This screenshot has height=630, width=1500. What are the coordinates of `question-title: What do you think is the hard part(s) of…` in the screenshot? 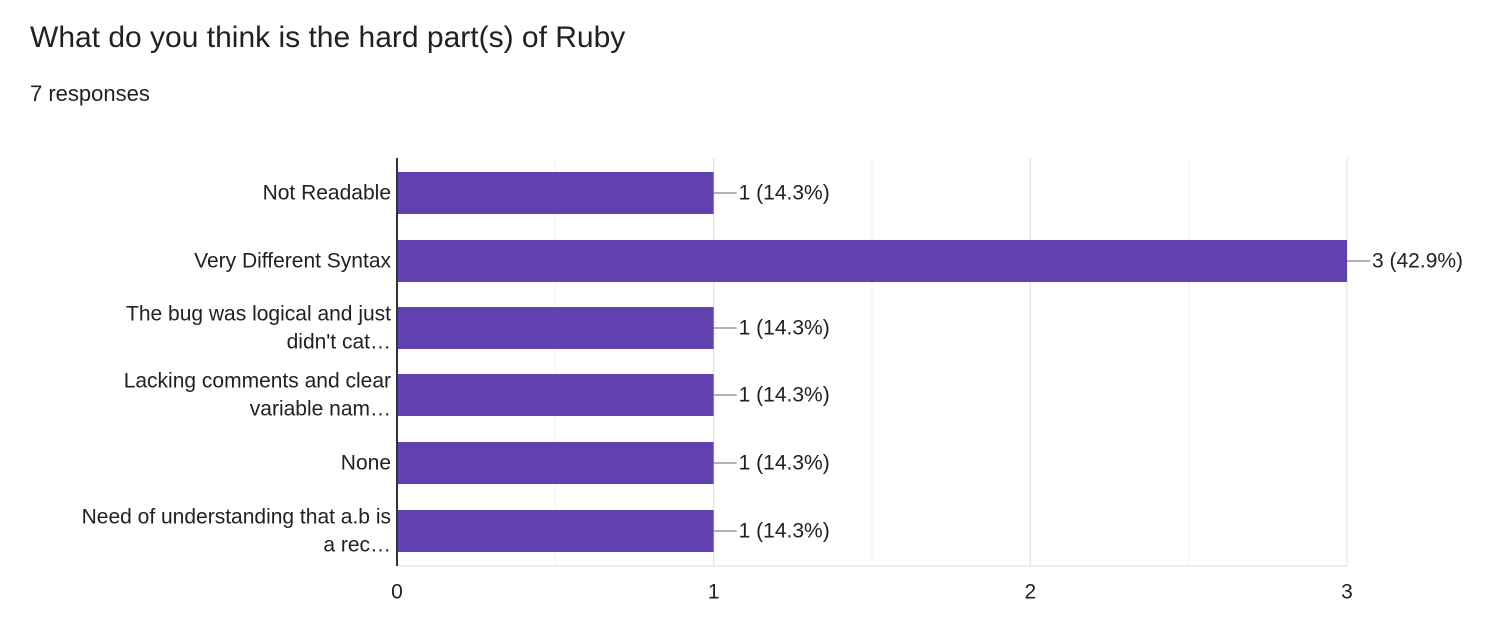 It's located at (328, 37).